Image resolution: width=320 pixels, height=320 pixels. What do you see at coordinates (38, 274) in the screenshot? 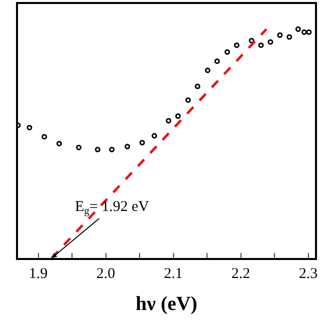
I see `x-tick-label: 1.9` at bounding box center [38, 274].